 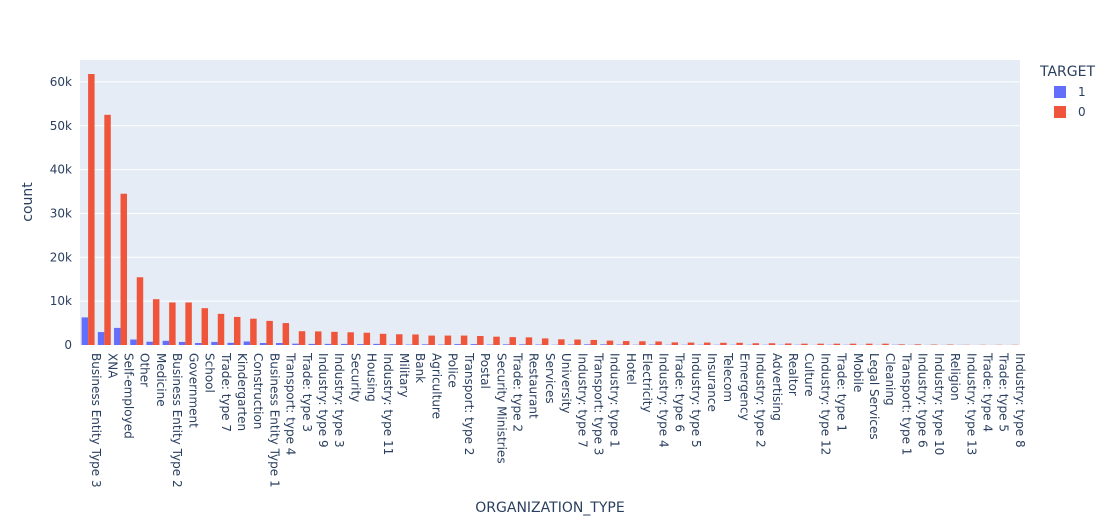 What do you see at coordinates (631, 369) in the screenshot?
I see `x-tick-label: Hotel` at bounding box center [631, 369].